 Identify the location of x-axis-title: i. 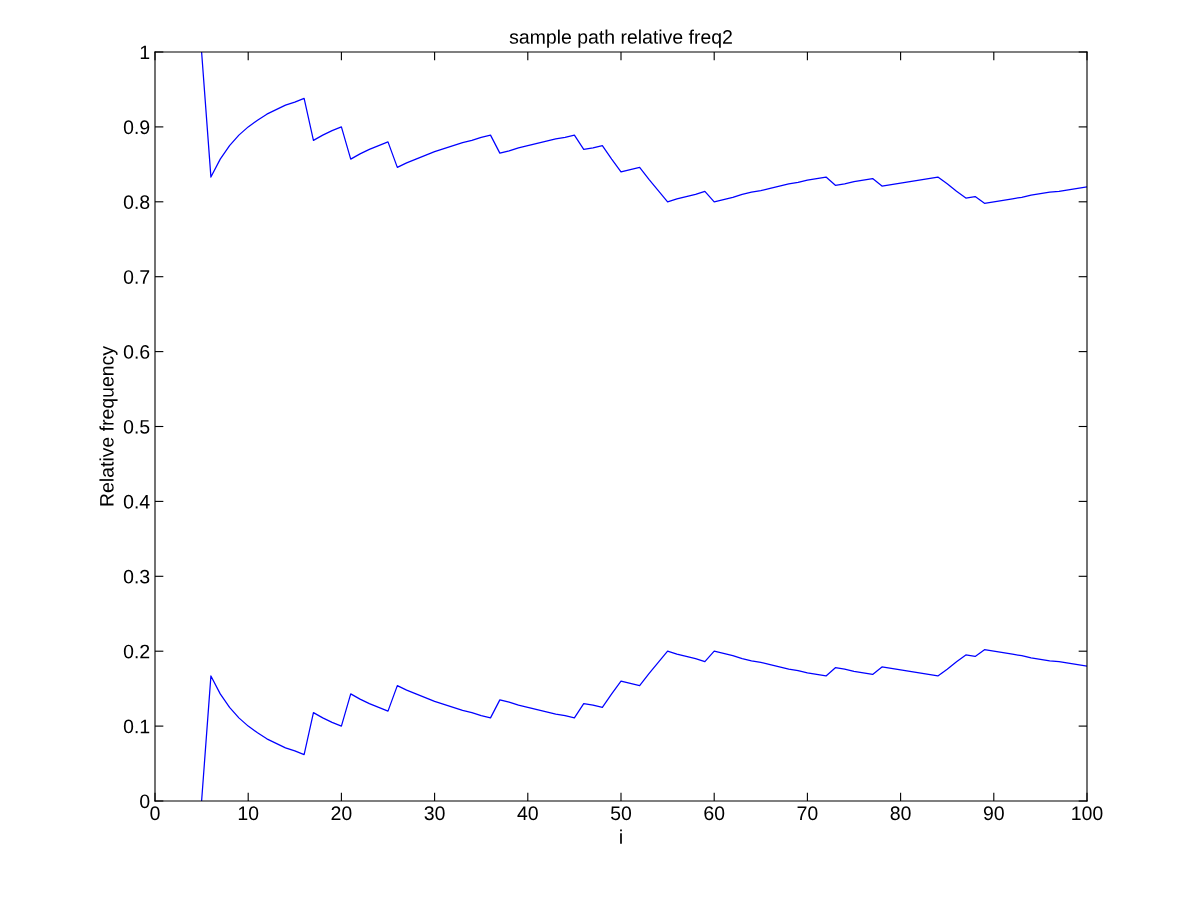
(621, 836).